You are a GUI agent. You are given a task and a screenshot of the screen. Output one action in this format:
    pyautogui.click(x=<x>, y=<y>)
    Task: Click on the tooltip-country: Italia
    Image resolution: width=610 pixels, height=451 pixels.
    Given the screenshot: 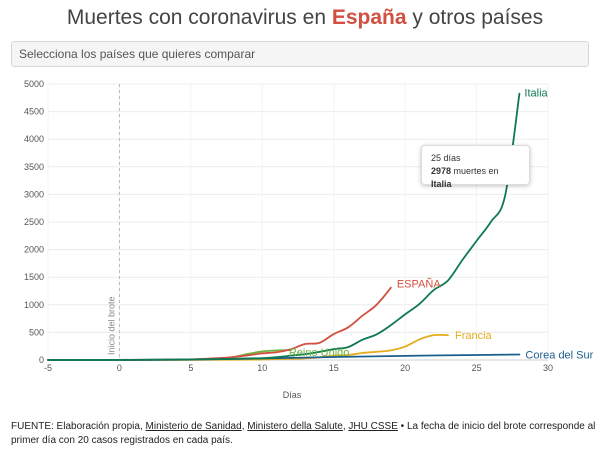 What is the action you would take?
    pyautogui.click(x=441, y=184)
    